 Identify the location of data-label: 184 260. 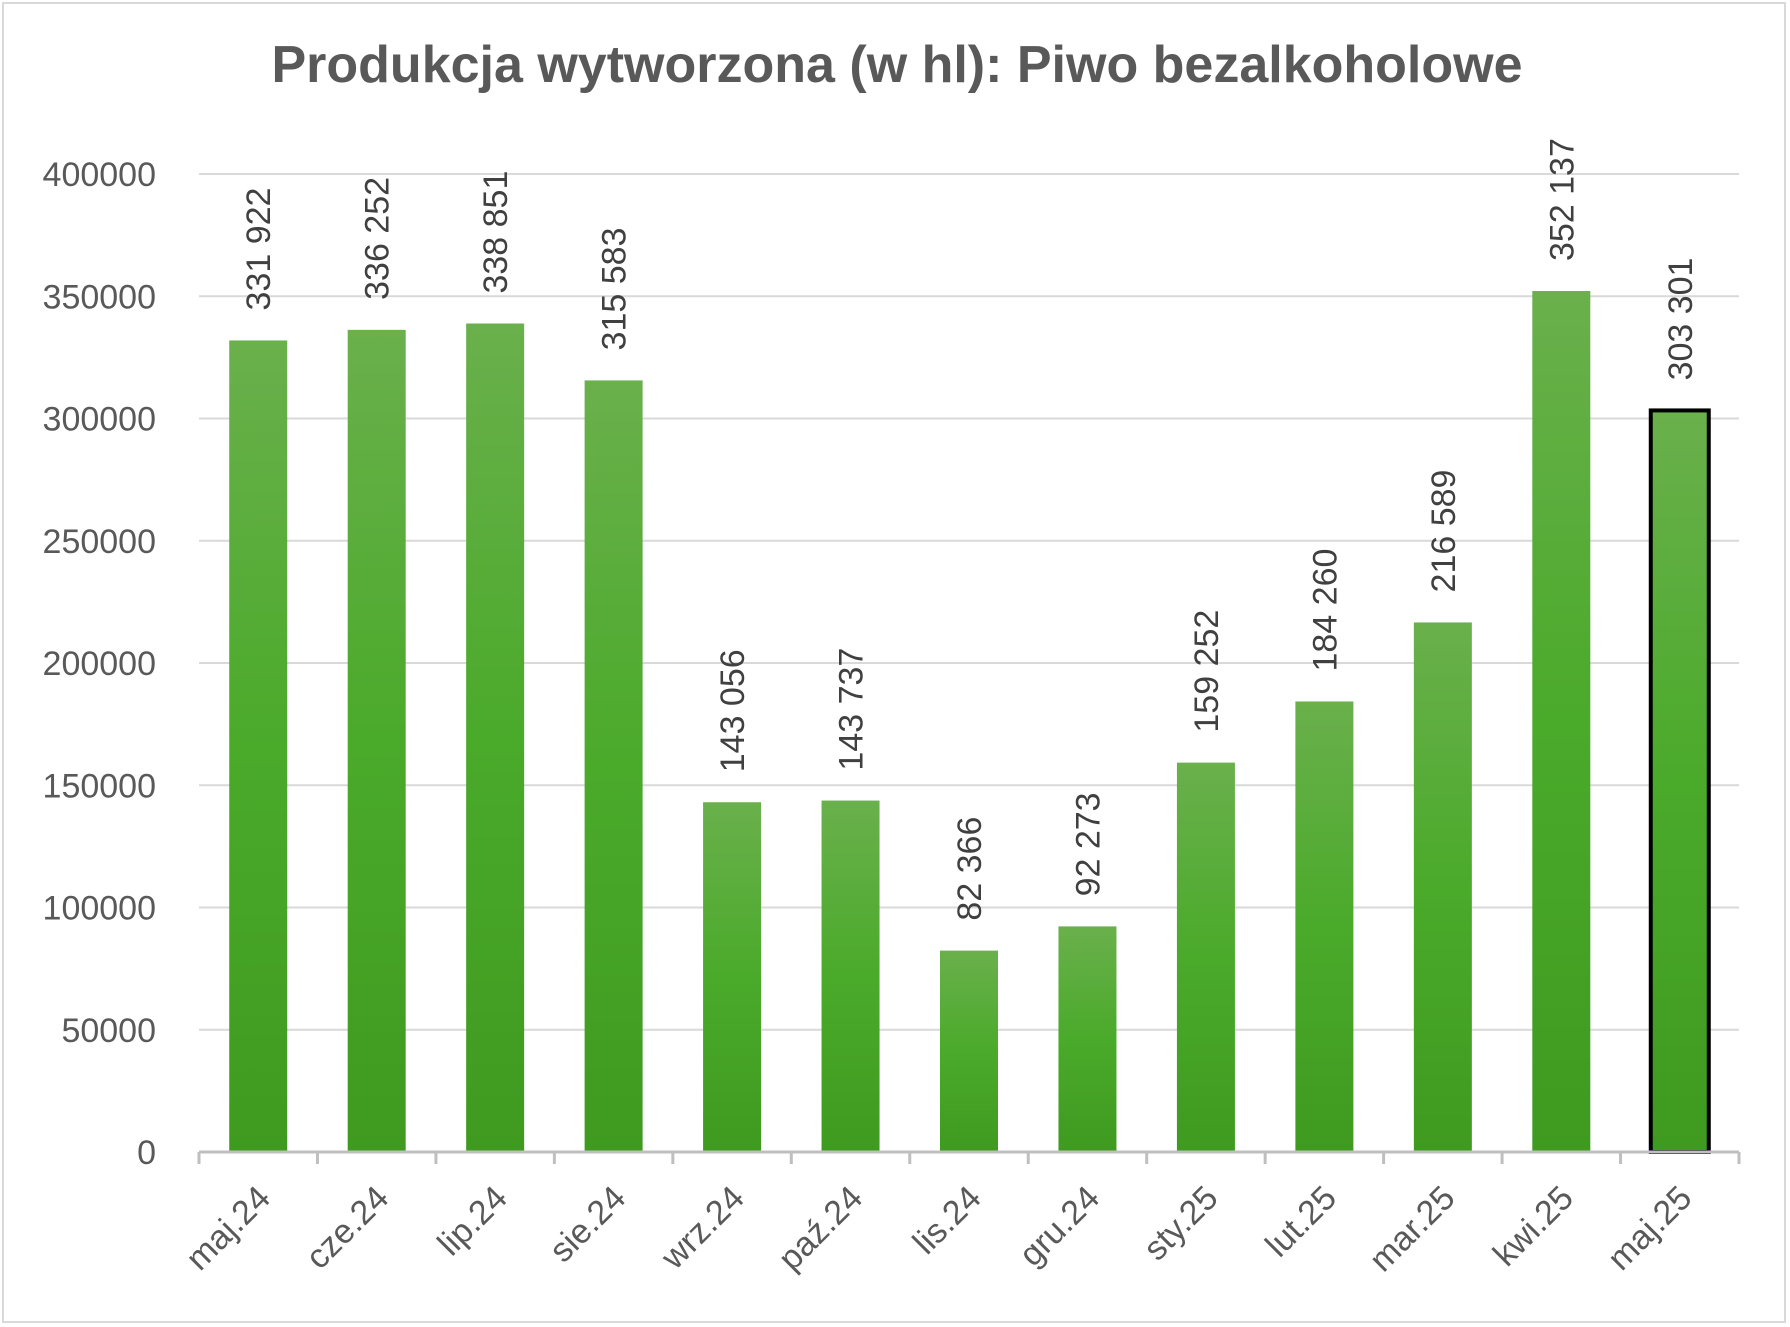
(1325, 610).